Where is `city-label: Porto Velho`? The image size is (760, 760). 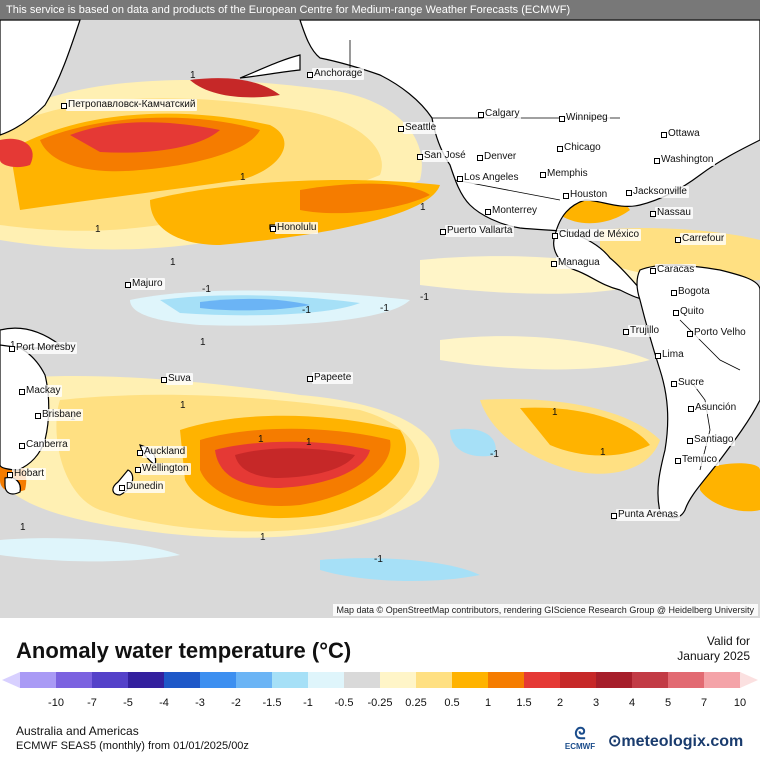
city-label: Porto Velho is located at coordinates (717, 333).